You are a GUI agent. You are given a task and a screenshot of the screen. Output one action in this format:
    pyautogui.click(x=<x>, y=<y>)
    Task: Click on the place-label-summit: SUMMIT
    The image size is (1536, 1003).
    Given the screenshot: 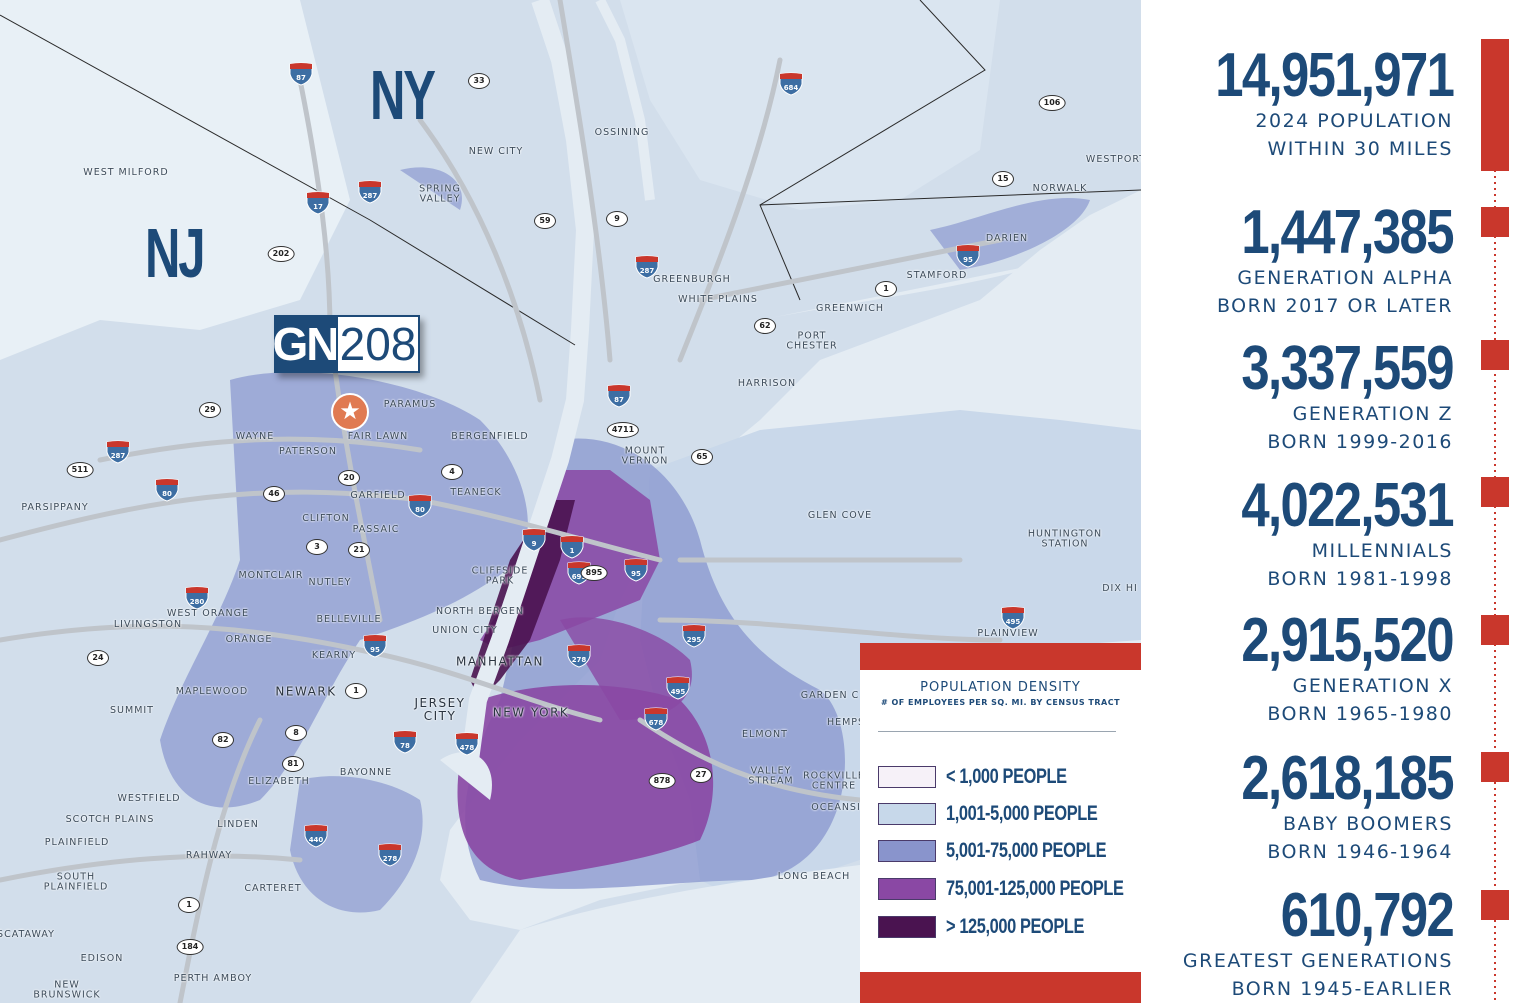 What is the action you would take?
    pyautogui.click(x=132, y=710)
    